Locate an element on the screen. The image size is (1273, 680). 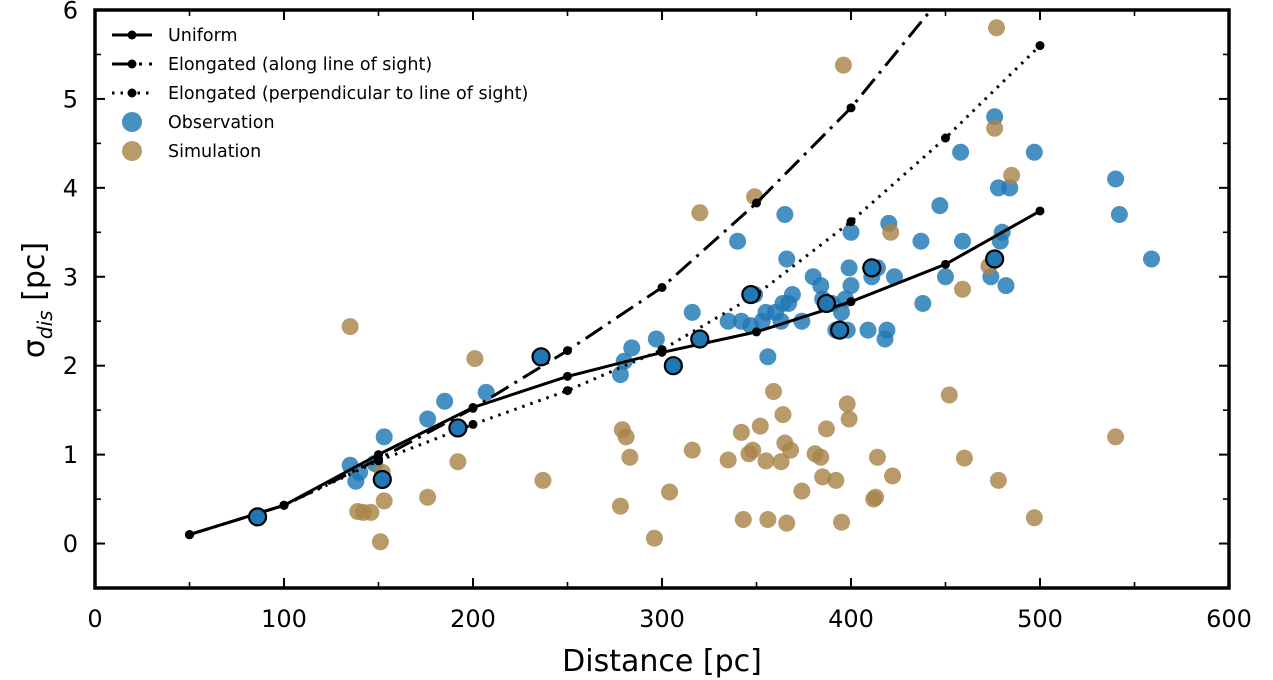
x-tick-label: 400 is located at coordinates (851, 619).